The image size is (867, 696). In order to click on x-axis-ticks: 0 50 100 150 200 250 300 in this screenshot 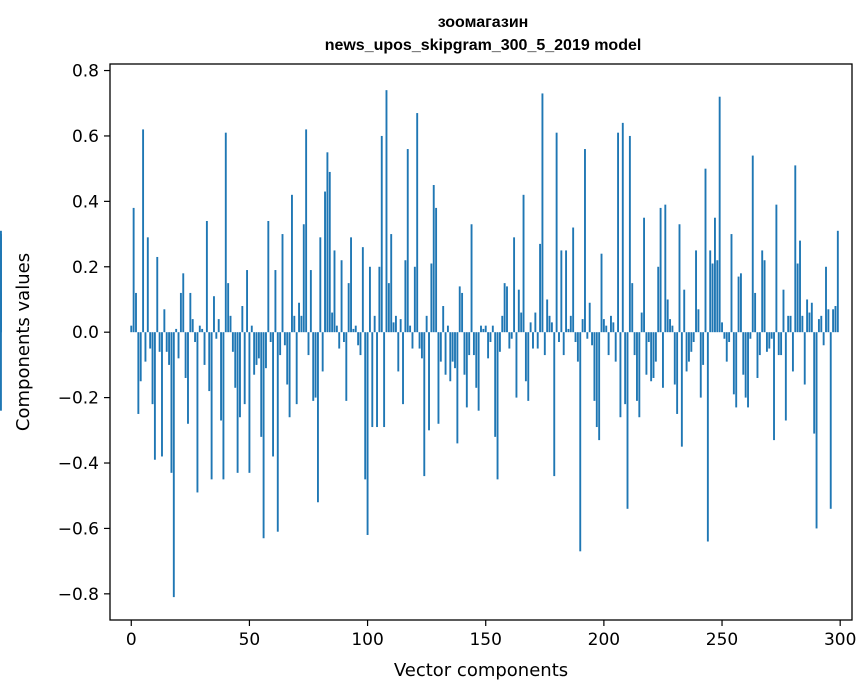, I will do `click(491, 635)`.